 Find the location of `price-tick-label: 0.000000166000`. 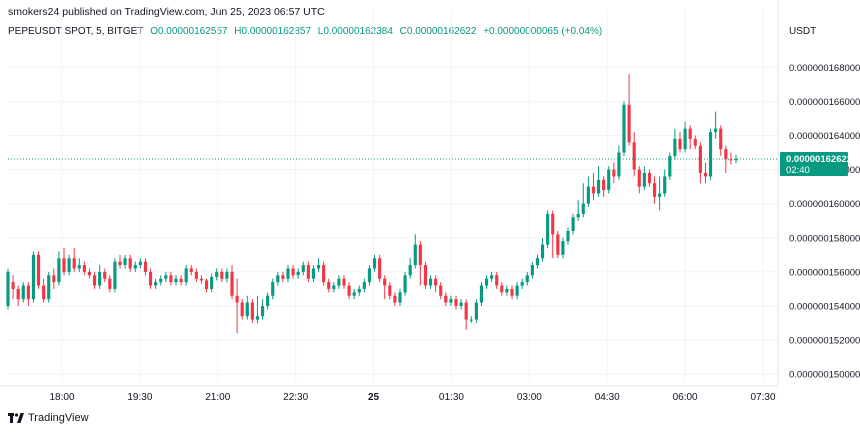

price-tick-label: 0.000000166000 is located at coordinates (824, 102).